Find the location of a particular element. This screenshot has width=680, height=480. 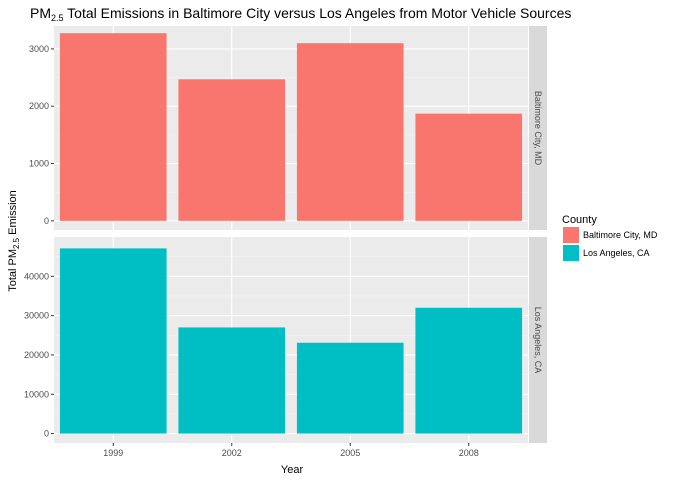

x-axis: 1999 2002 2005 2008 is located at coordinates (291, 450).